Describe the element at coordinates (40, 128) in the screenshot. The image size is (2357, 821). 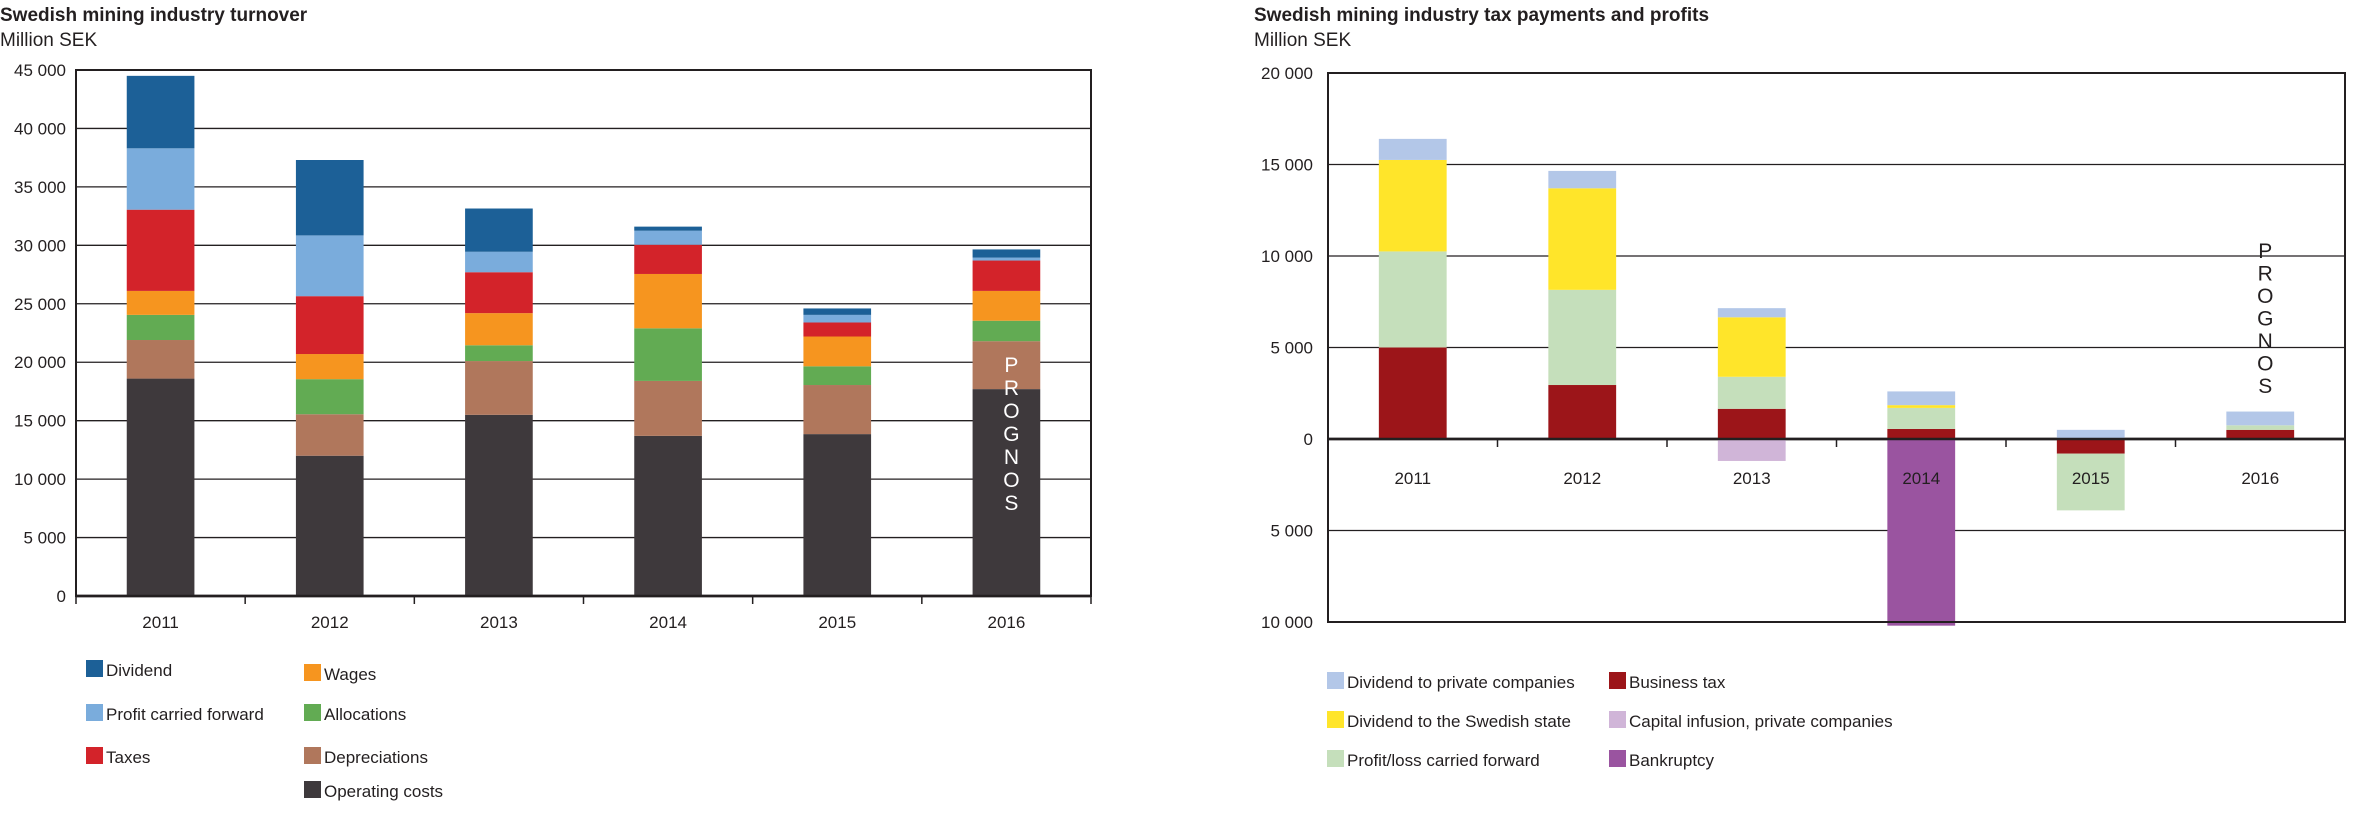
I see `y-tick-label: 40 000` at that location.